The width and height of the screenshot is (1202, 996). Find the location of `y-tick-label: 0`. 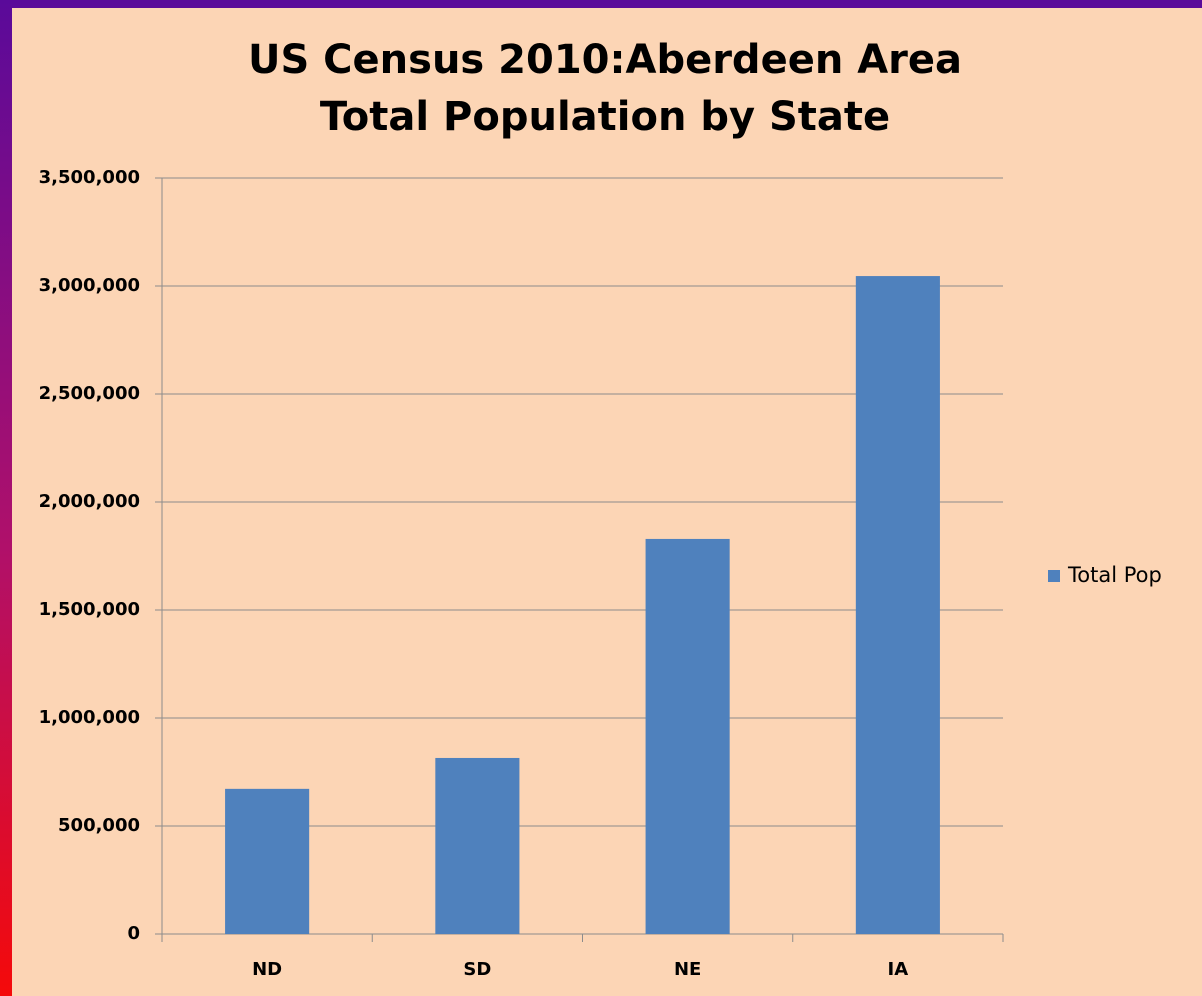

y-tick-label: 0 is located at coordinates (133, 933).